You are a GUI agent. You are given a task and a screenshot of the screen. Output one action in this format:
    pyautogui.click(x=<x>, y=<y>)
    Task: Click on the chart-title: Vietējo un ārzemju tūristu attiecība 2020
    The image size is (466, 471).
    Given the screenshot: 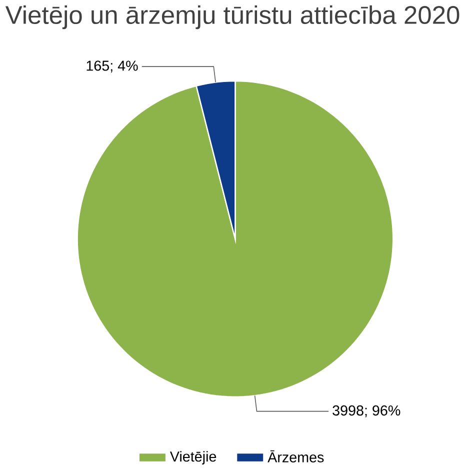 What is the action you would take?
    pyautogui.click(x=233, y=17)
    